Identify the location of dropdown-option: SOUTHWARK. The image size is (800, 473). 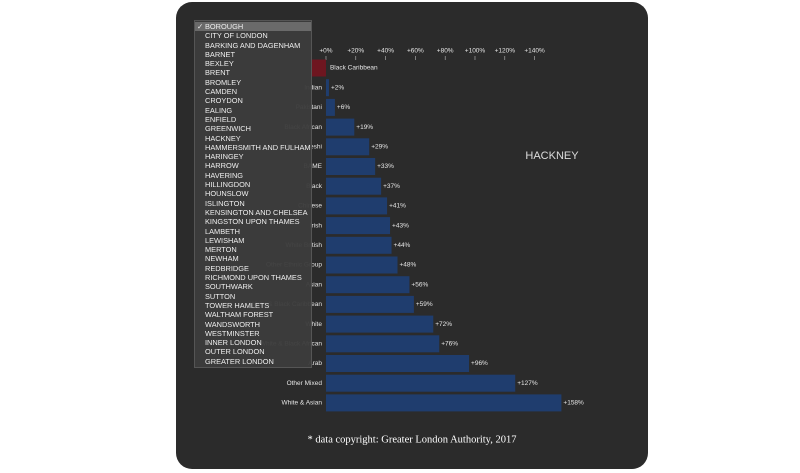
(253, 286).